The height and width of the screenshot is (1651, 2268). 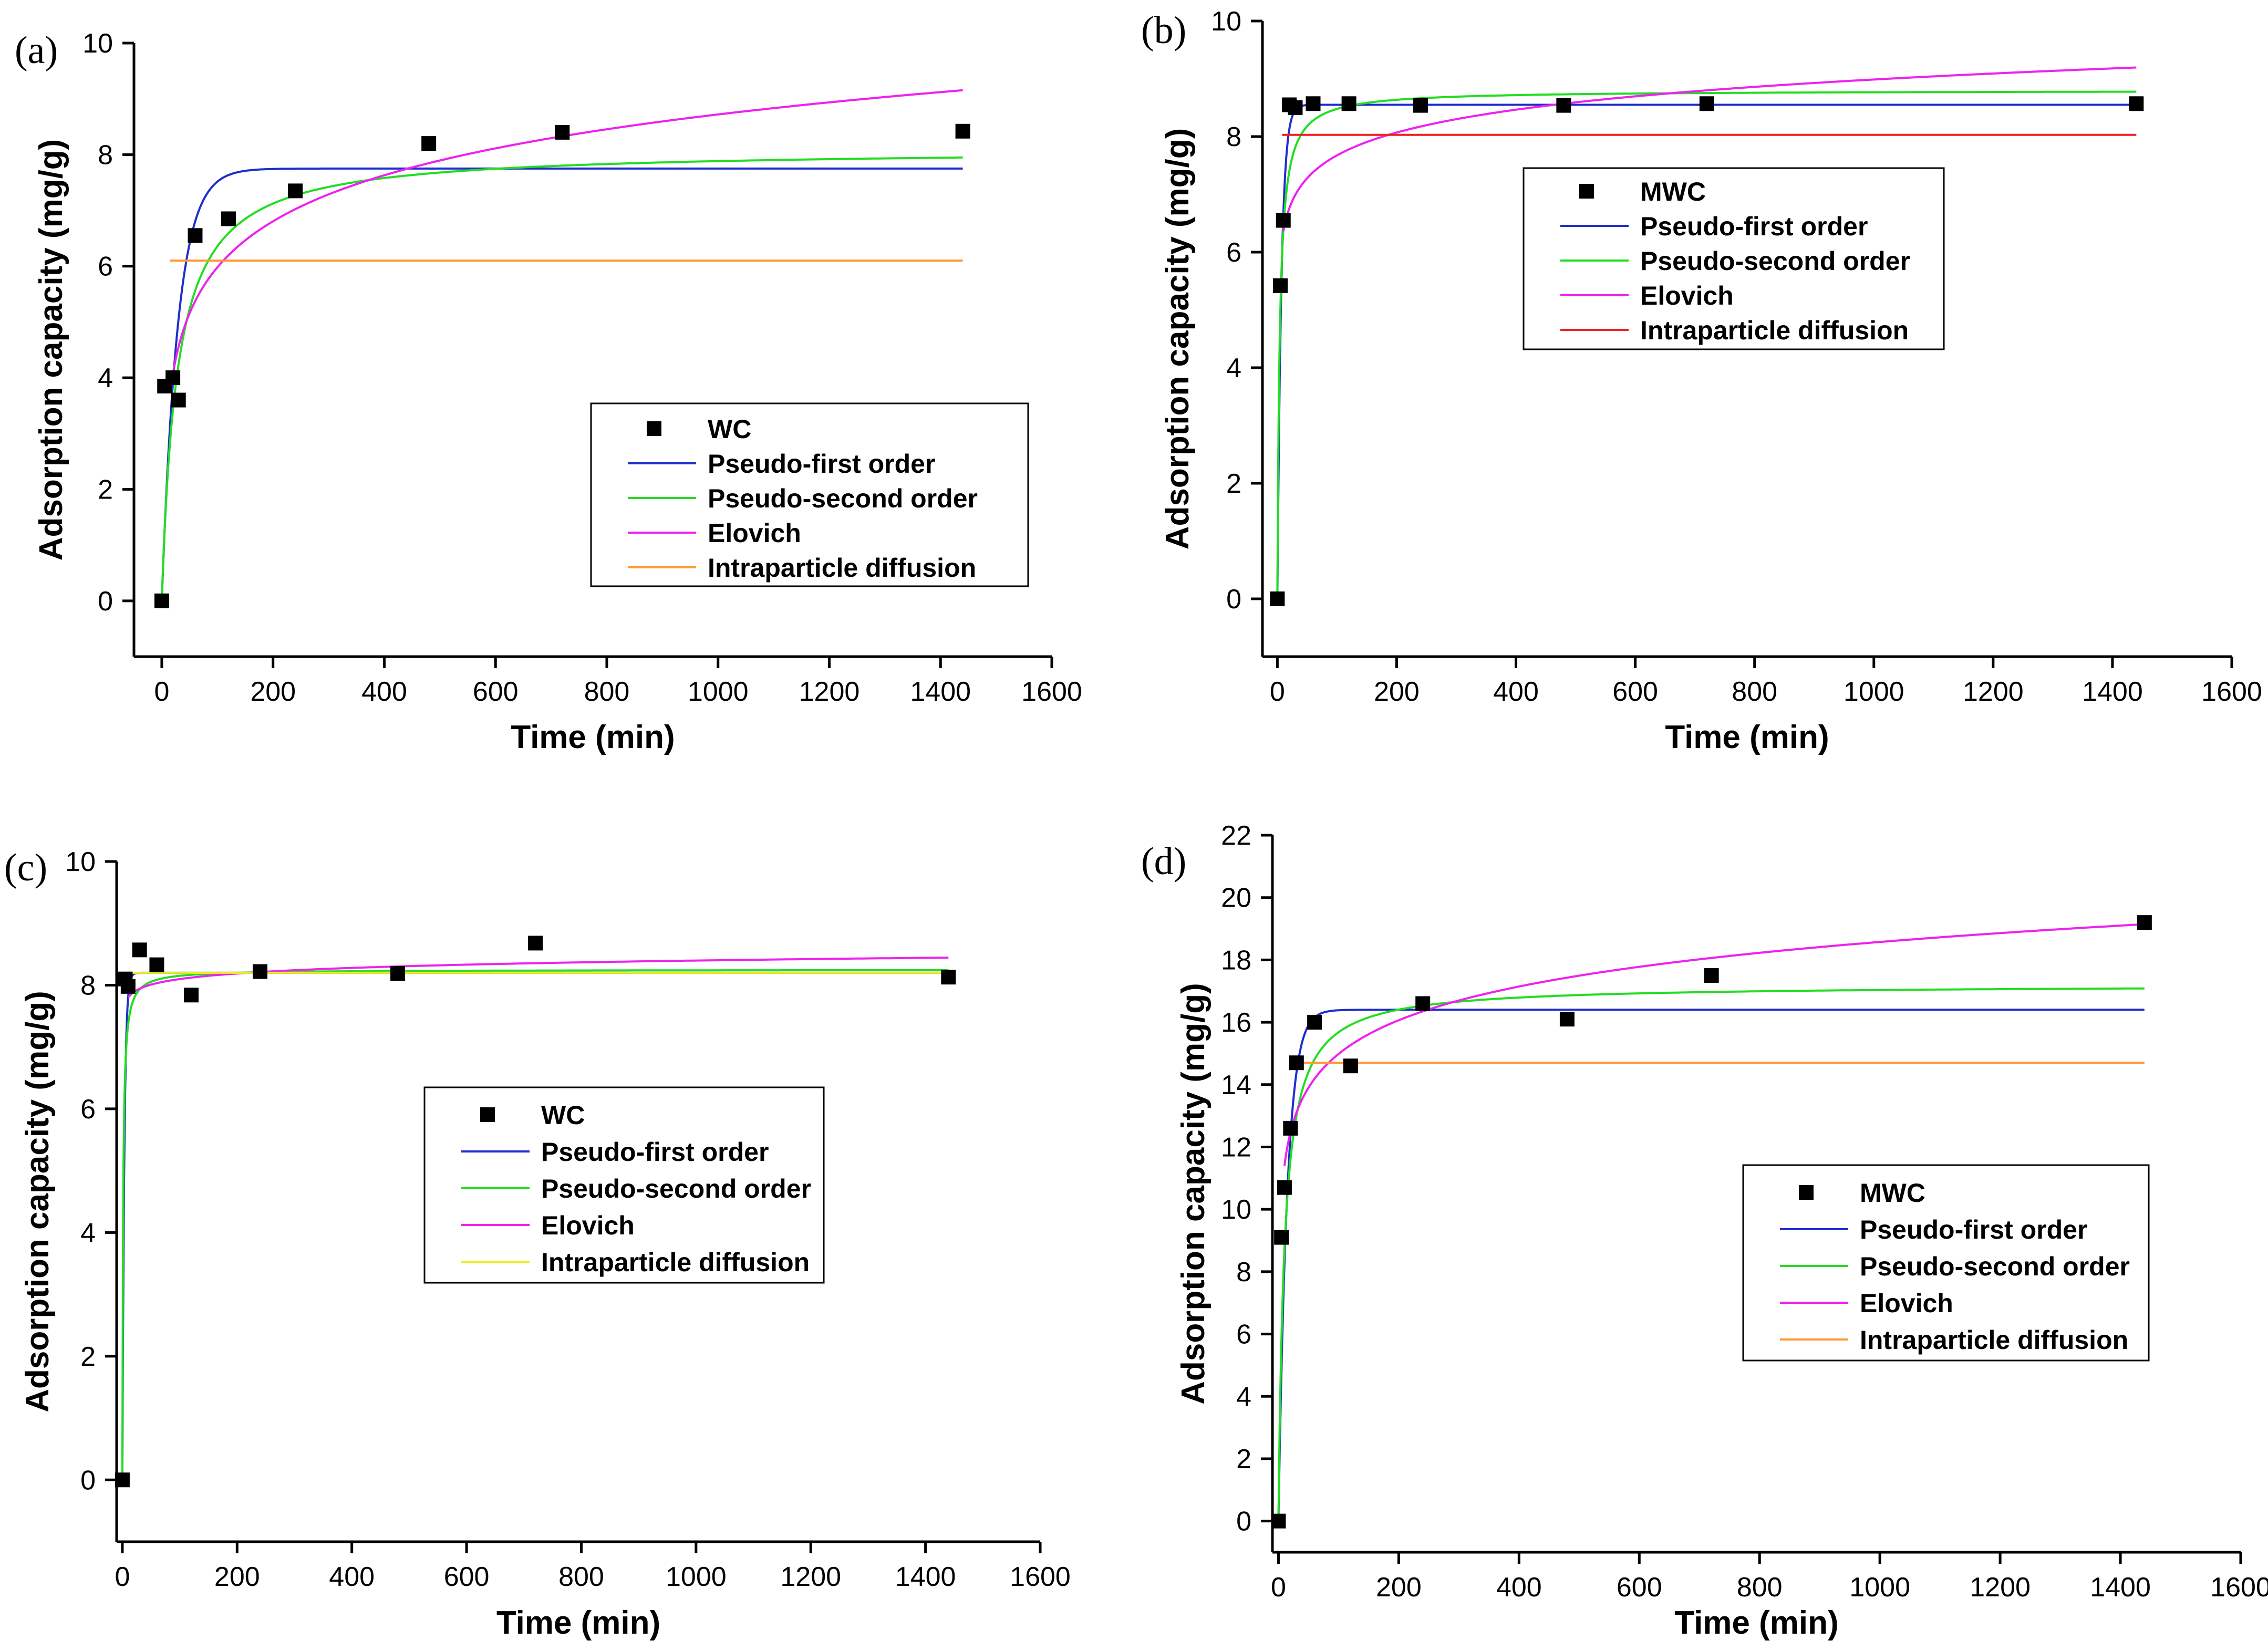 I want to click on x-tick-label: 1200, so click(x=1993, y=692).